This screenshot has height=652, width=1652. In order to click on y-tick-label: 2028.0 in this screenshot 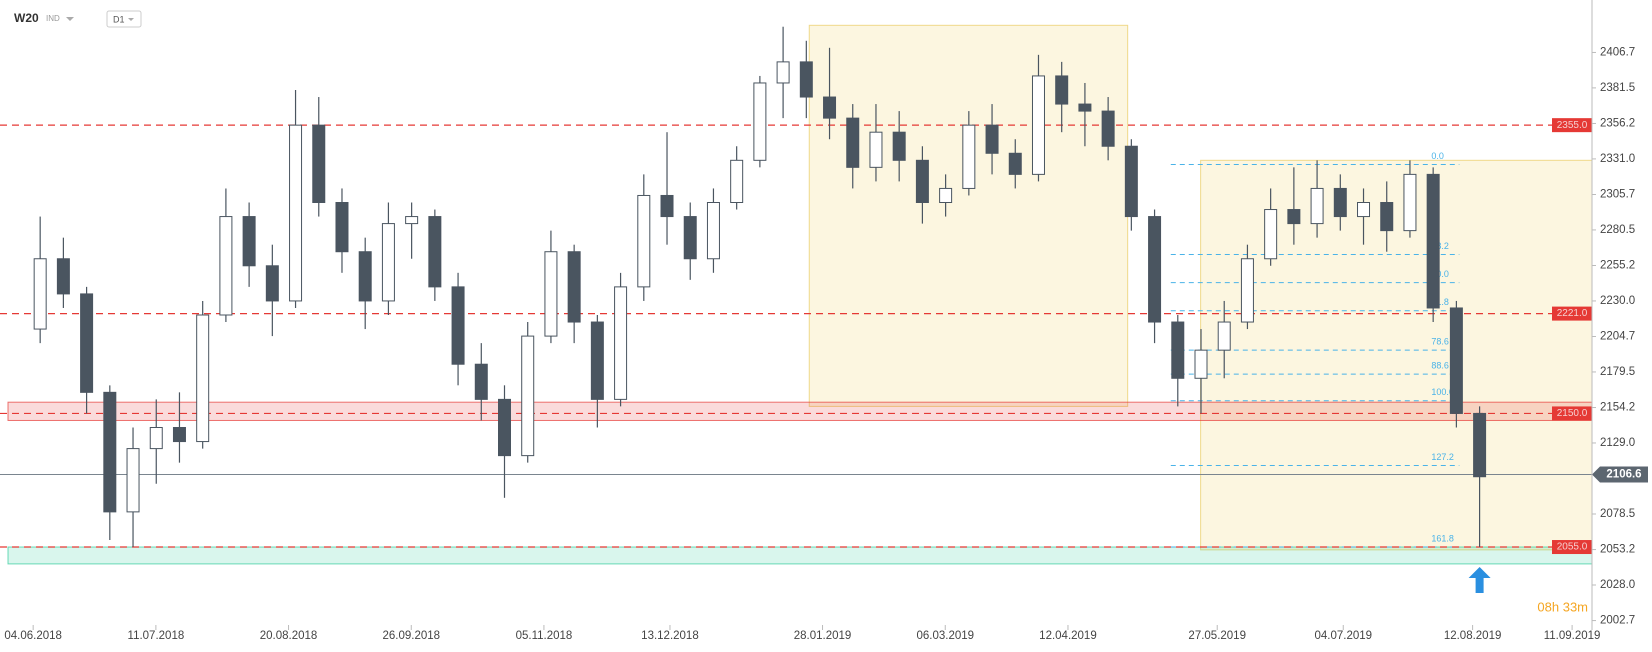, I will do `click(1617, 585)`.